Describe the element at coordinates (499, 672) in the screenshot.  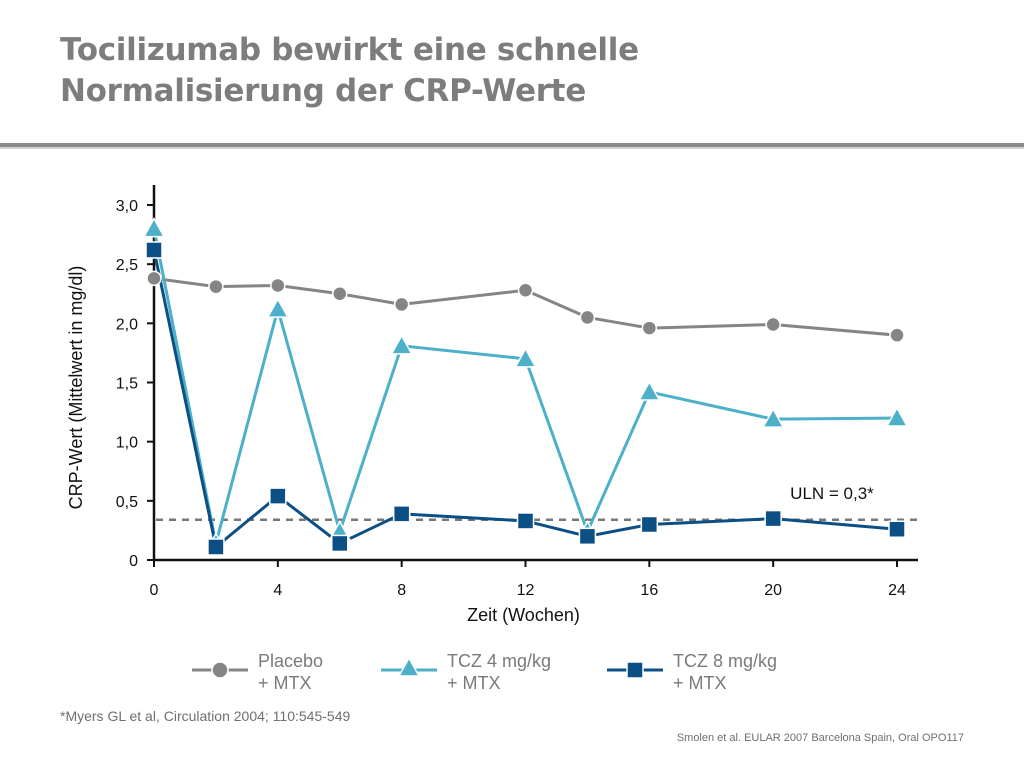
I see `legend-label-tcz4: TCZ 4 mg/kg + MTX` at that location.